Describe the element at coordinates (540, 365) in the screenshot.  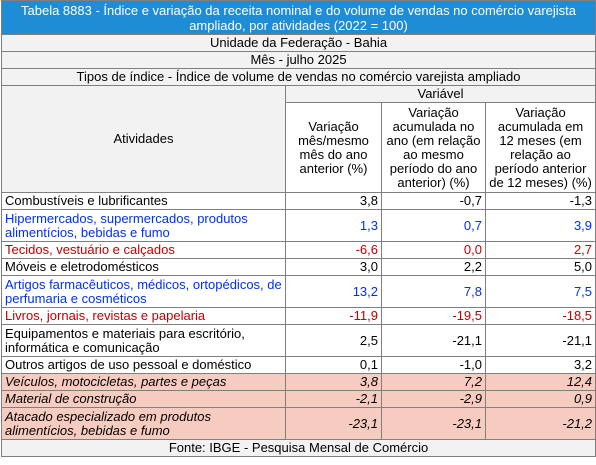
I see `value-12meses: 3,2` at that location.